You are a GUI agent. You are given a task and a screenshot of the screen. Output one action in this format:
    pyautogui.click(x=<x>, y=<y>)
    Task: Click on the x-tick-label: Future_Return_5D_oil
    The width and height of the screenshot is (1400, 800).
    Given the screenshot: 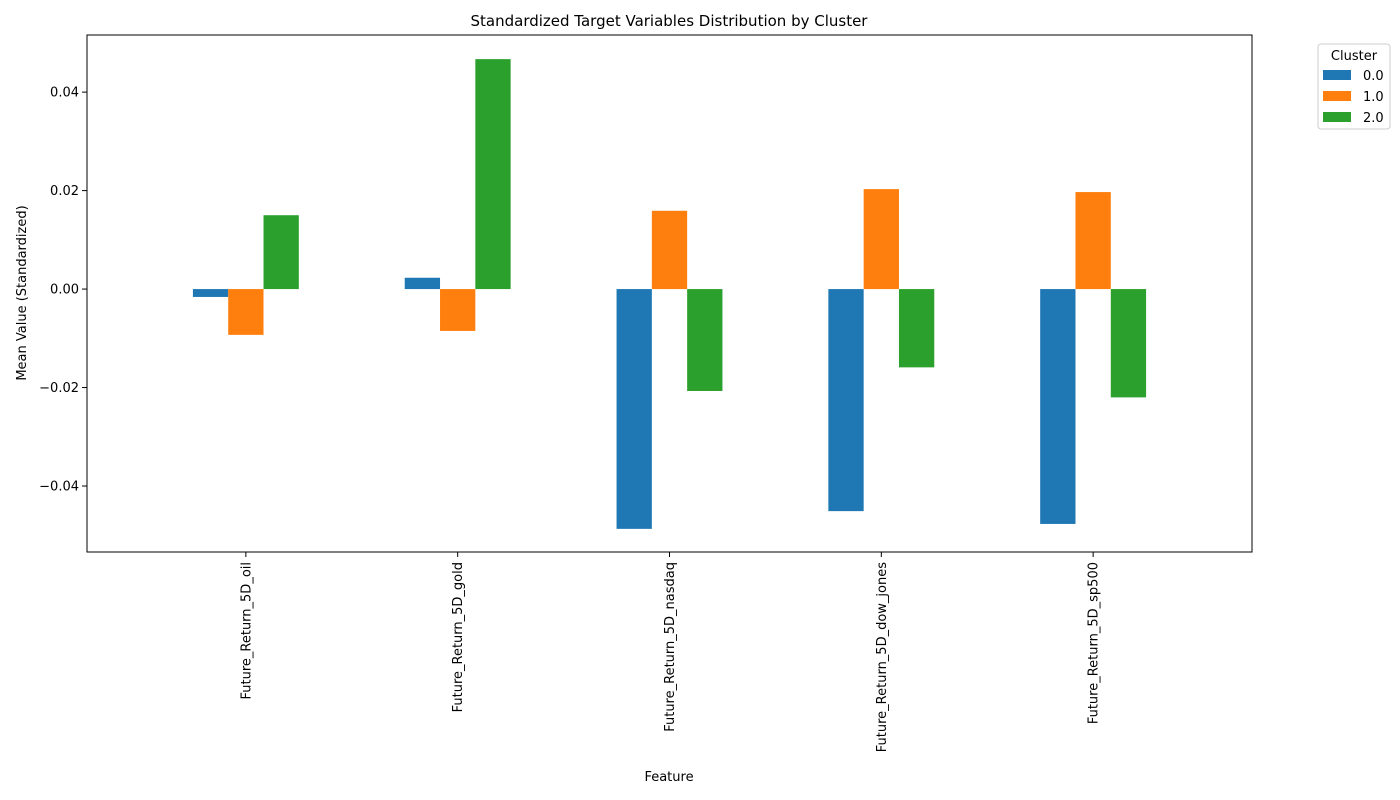 What is the action you would take?
    pyautogui.click(x=246, y=631)
    